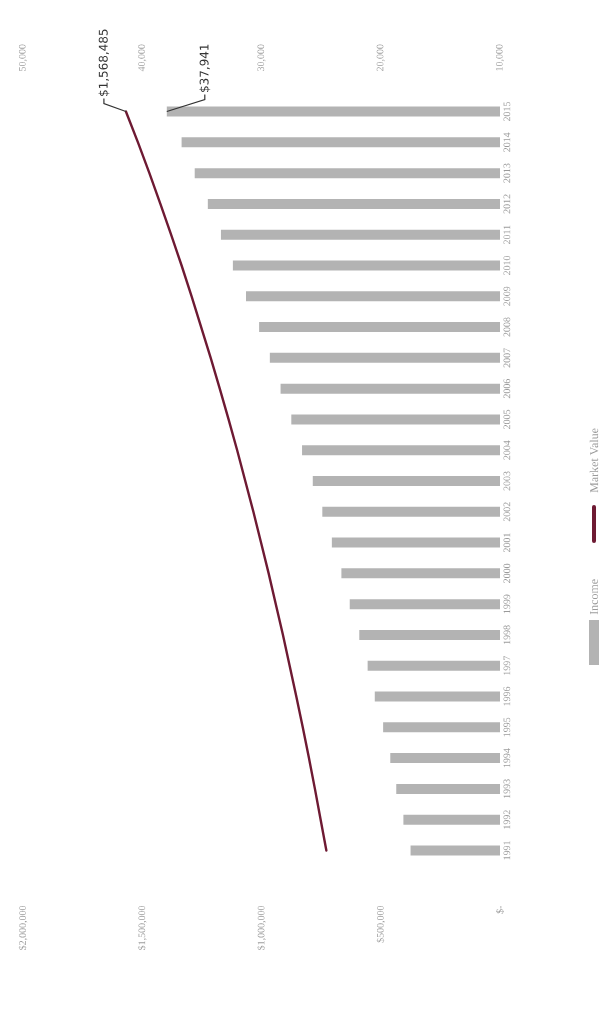  I want to click on y-tick-label: 1994, so click(507, 758).